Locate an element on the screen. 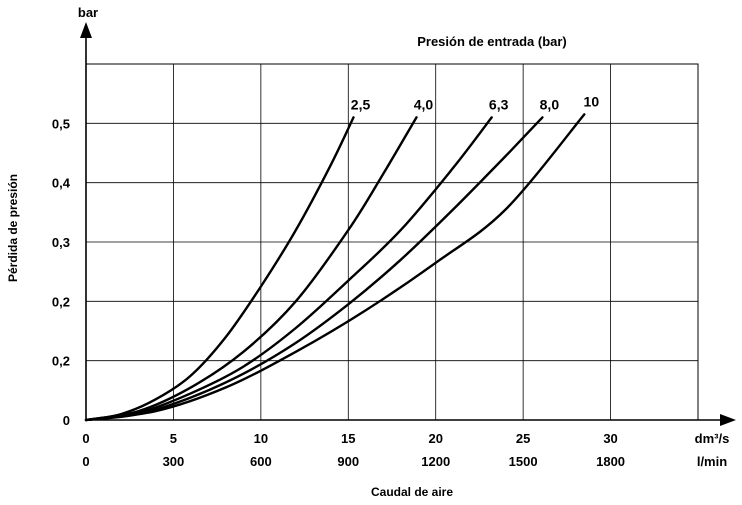 This screenshot has width=742, height=505. y-axis-title: Pérdida de presión is located at coordinates (13, 228).